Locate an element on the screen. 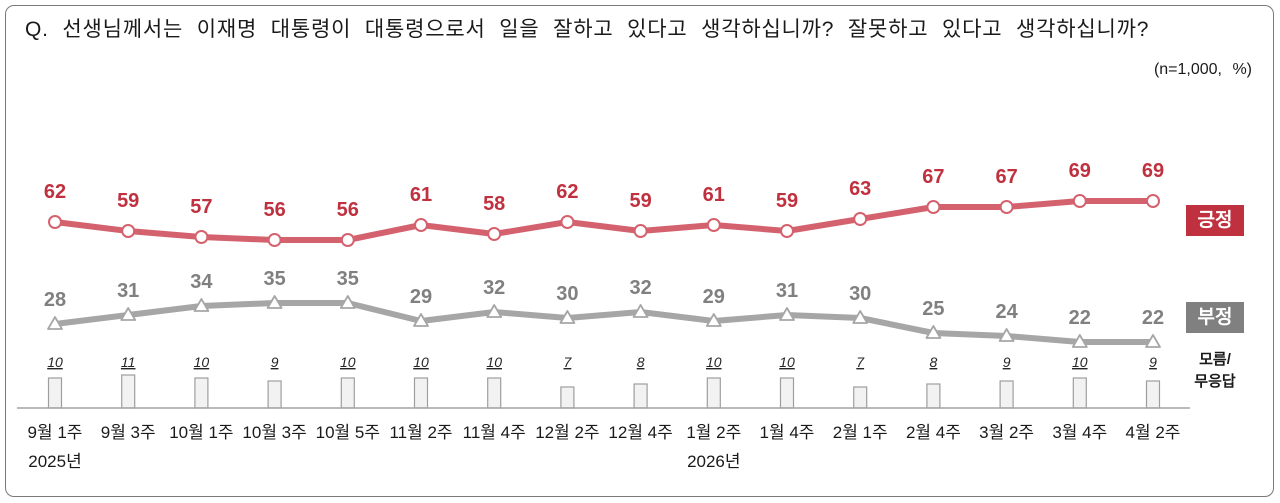 Image resolution: width=1280 pixels, height=503 pixels. x-tick-label: 10월 3주 is located at coordinates (274, 432).